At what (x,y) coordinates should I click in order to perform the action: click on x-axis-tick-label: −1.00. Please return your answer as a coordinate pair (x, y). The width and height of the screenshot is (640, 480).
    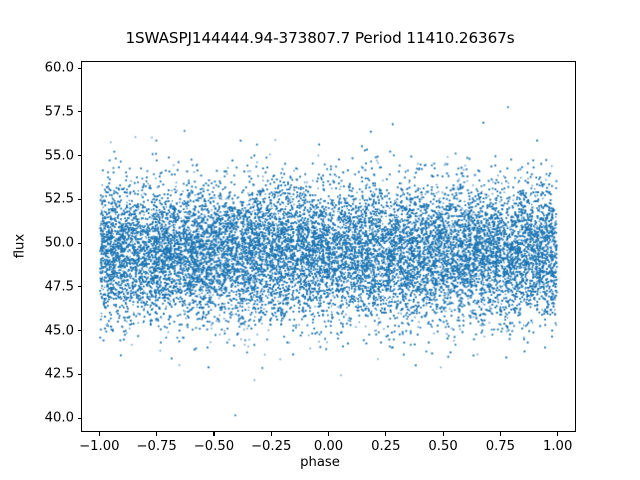
    Looking at the image, I should click on (99, 446).